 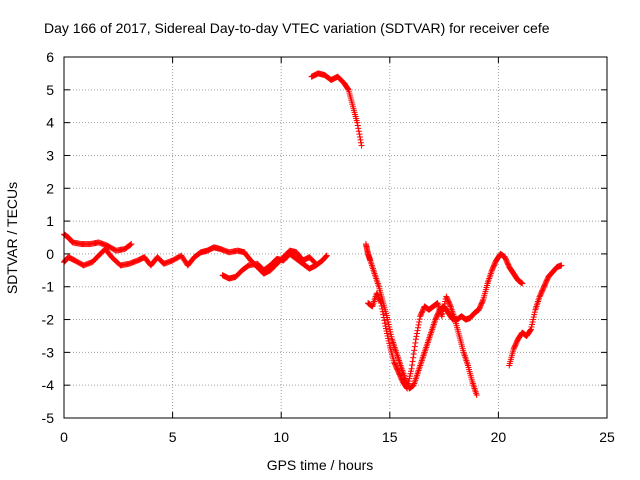 I want to click on y-tick-label: 3, so click(x=50, y=155).